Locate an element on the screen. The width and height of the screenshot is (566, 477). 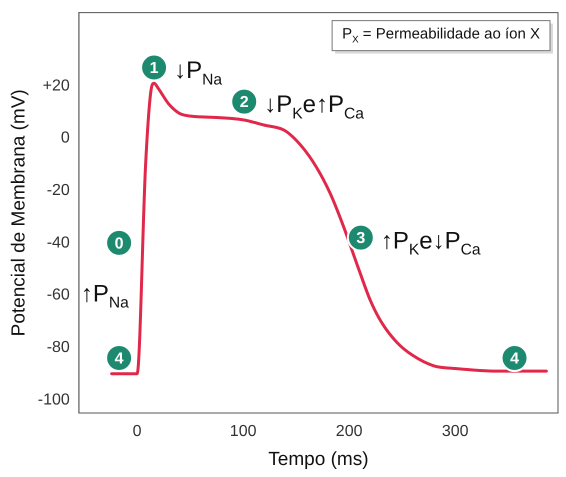
annotation: 0 is located at coordinates (119, 243).